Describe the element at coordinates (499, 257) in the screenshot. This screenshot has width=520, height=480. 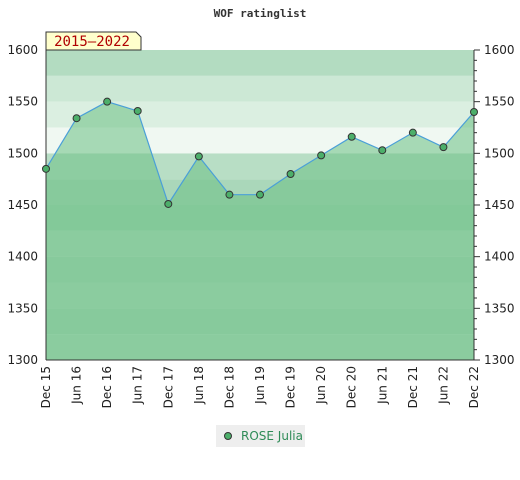
I see `y-tick-label-right: 1400` at that location.